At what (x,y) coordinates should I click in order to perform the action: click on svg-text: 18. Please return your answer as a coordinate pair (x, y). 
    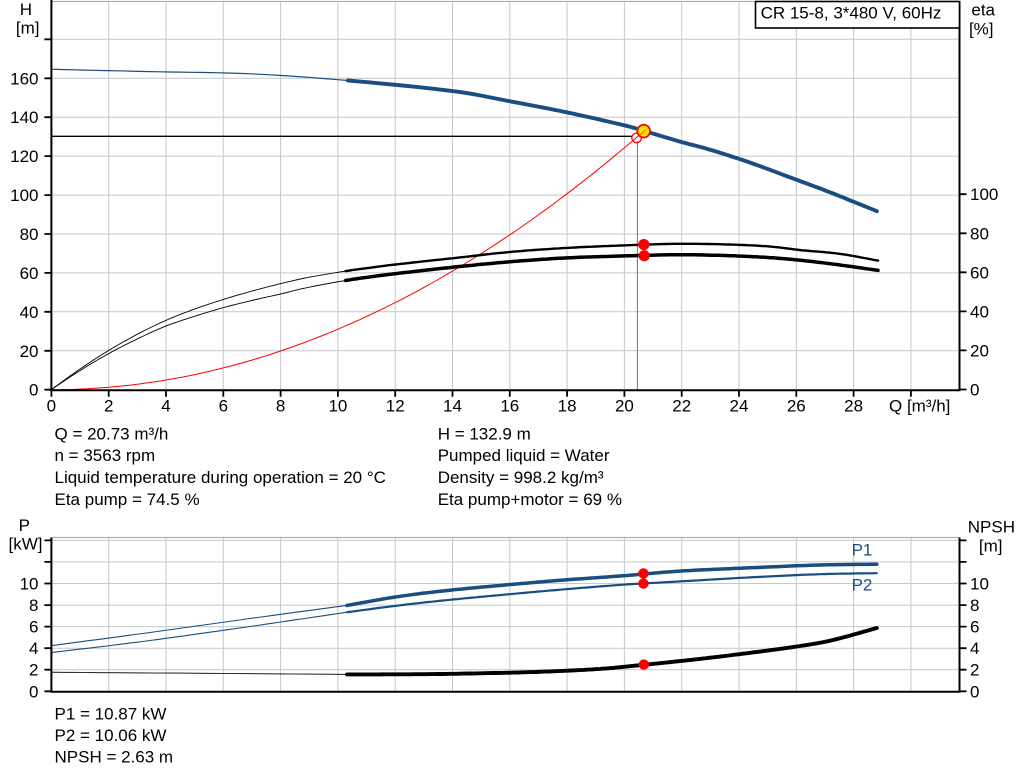
    Looking at the image, I should click on (567, 406).